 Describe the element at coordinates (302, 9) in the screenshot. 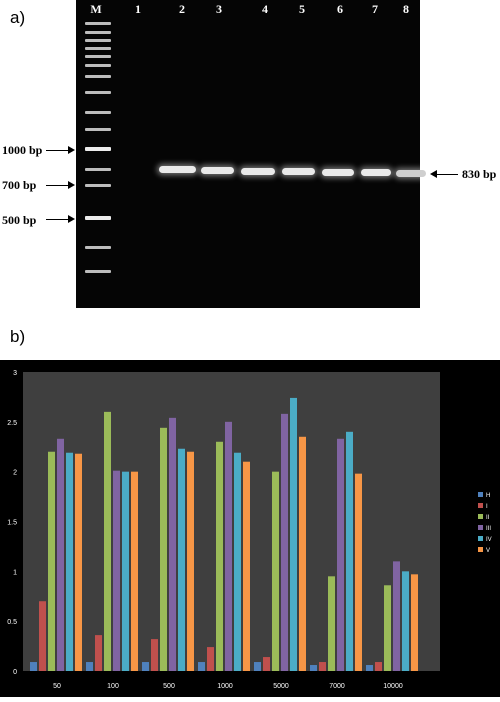

I see `lane-label-5: 5` at that location.